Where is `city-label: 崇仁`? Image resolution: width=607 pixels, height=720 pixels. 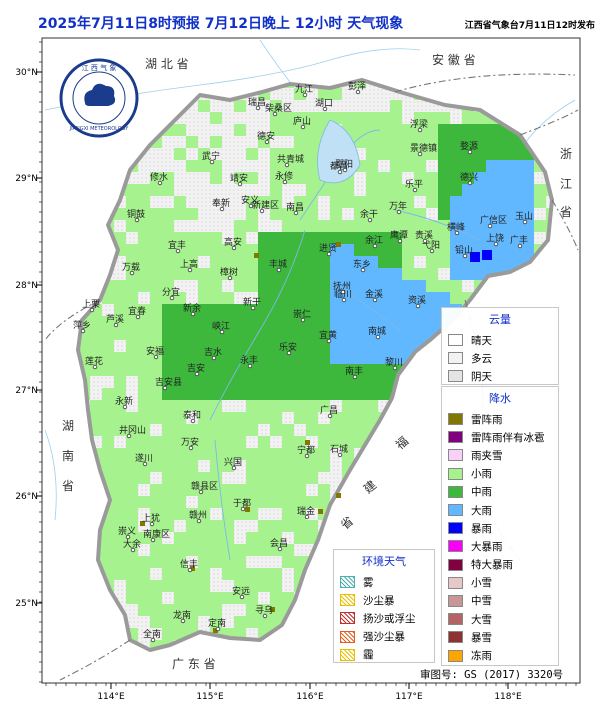 city-label: 崇仁 is located at coordinates (302, 314).